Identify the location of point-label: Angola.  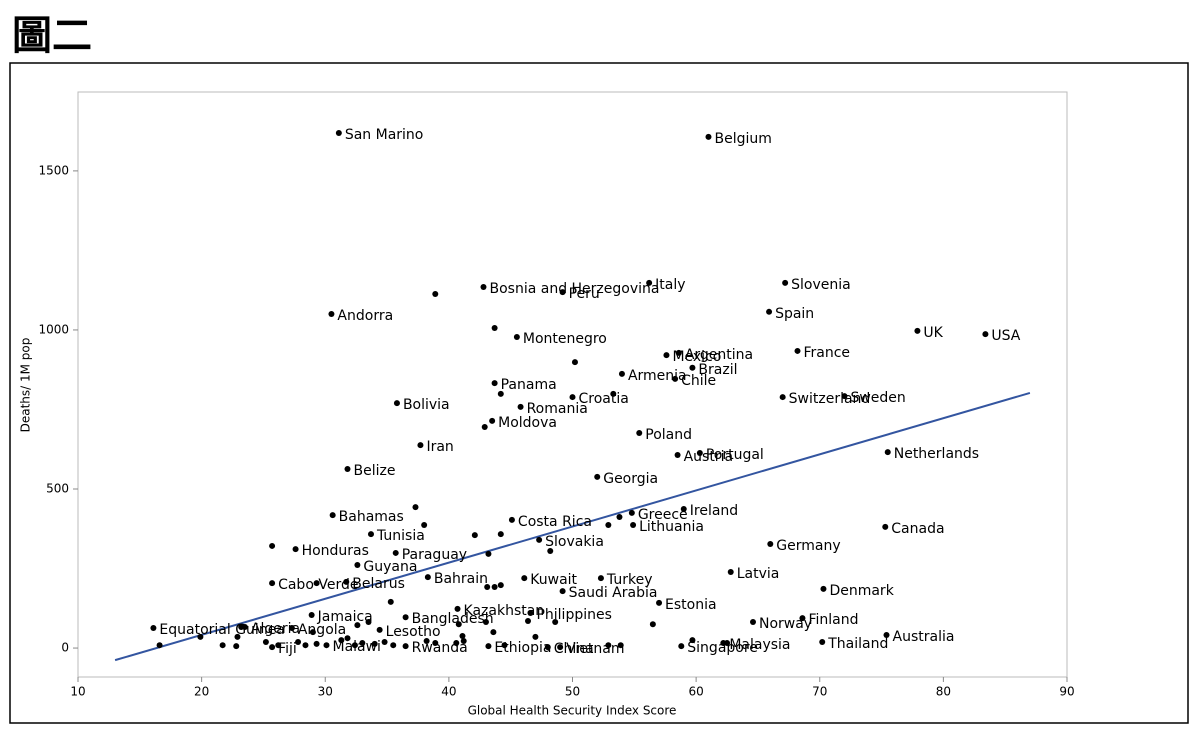
(322, 630).